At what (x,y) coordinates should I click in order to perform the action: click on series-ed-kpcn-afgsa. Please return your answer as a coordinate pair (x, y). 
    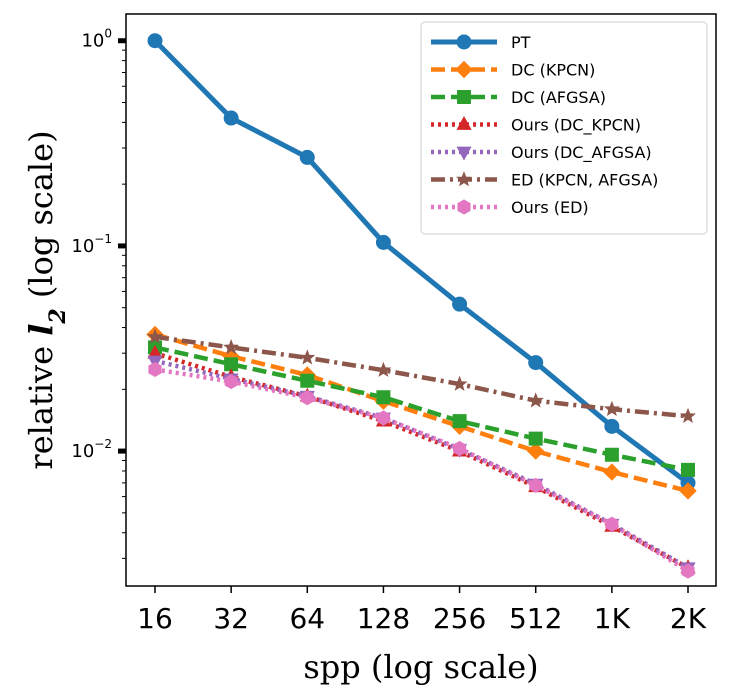
    Looking at the image, I should click on (421, 375).